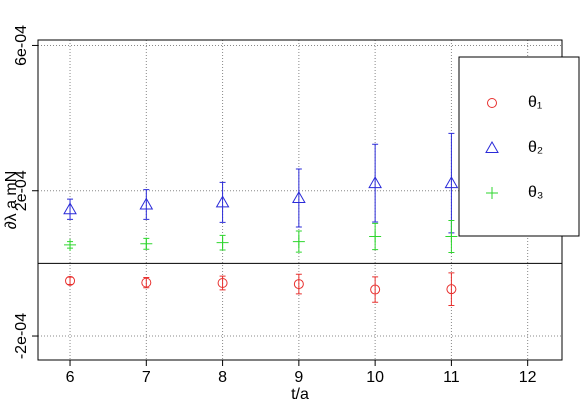 This screenshot has width=581, height=411. What do you see at coordinates (298, 377) in the screenshot?
I see `x-tick-label: 9` at bounding box center [298, 377].